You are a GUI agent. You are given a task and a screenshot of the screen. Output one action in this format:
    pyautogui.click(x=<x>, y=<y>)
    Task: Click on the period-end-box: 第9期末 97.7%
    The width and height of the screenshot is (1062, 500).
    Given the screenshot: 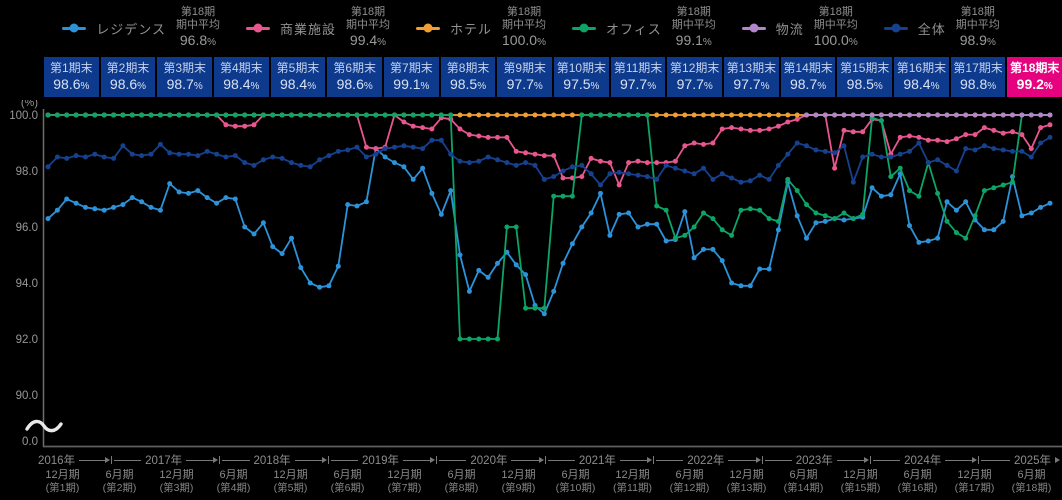 What is the action you would take?
    pyautogui.click(x=525, y=77)
    